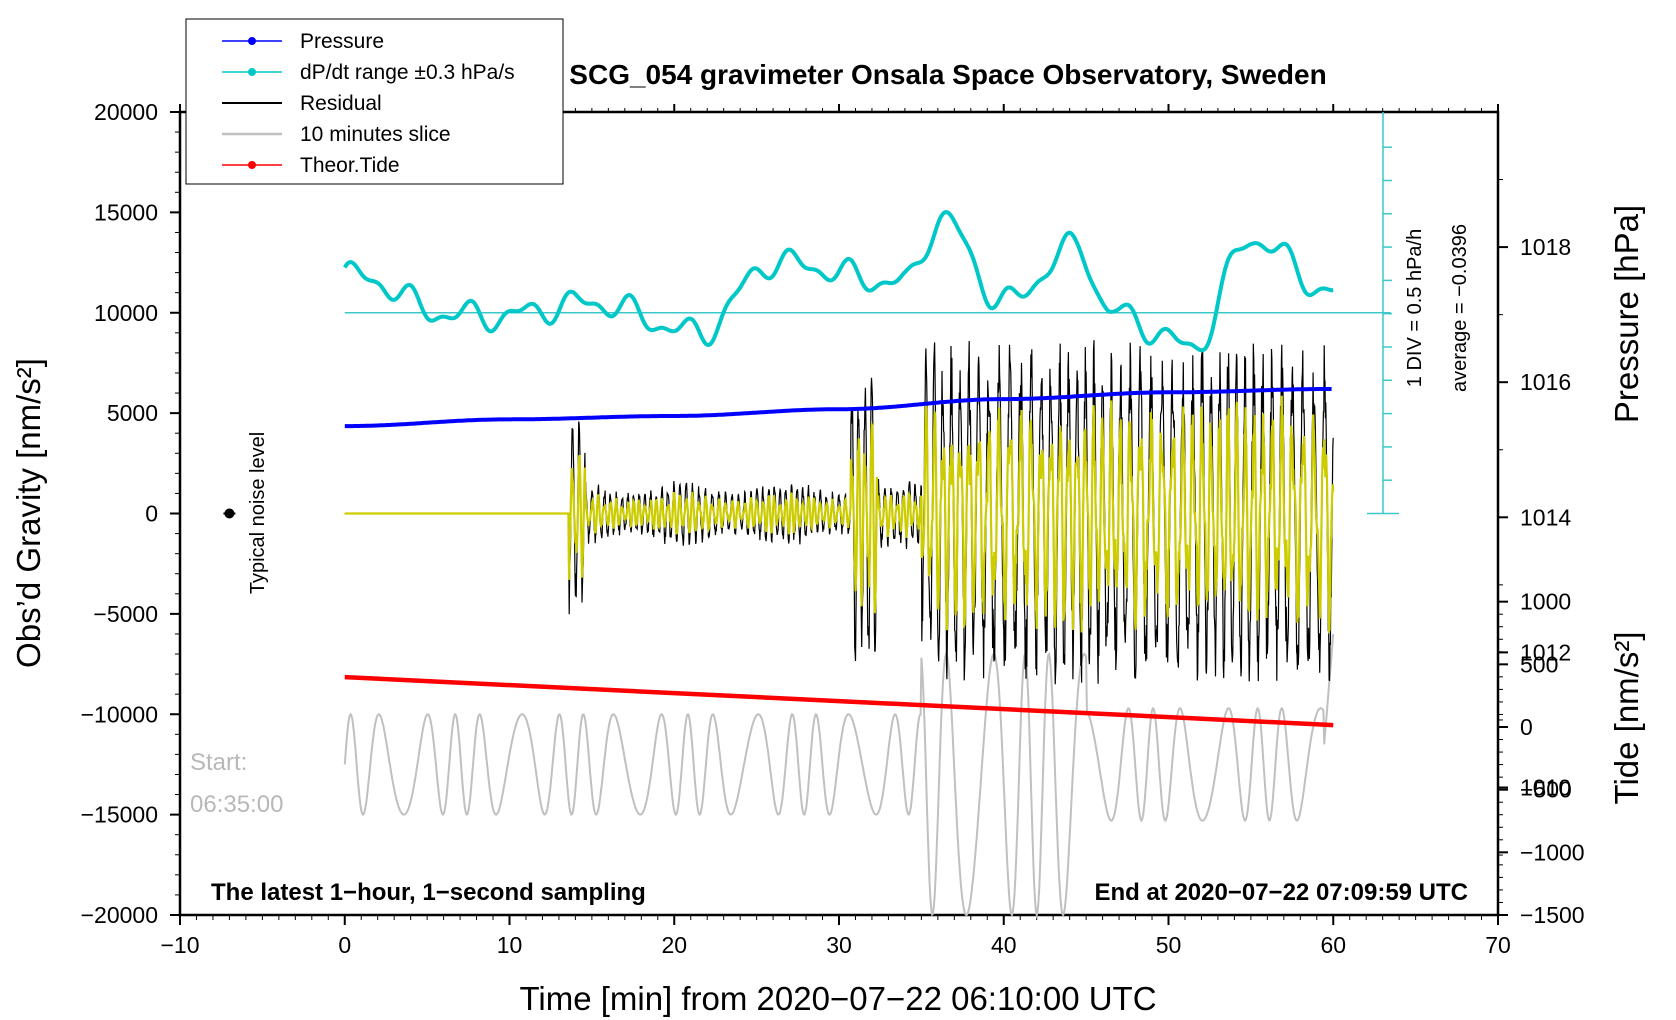 The height and width of the screenshot is (1020, 1676). What do you see at coordinates (132, 413) in the screenshot?
I see `y-tick-label: 5000` at bounding box center [132, 413].